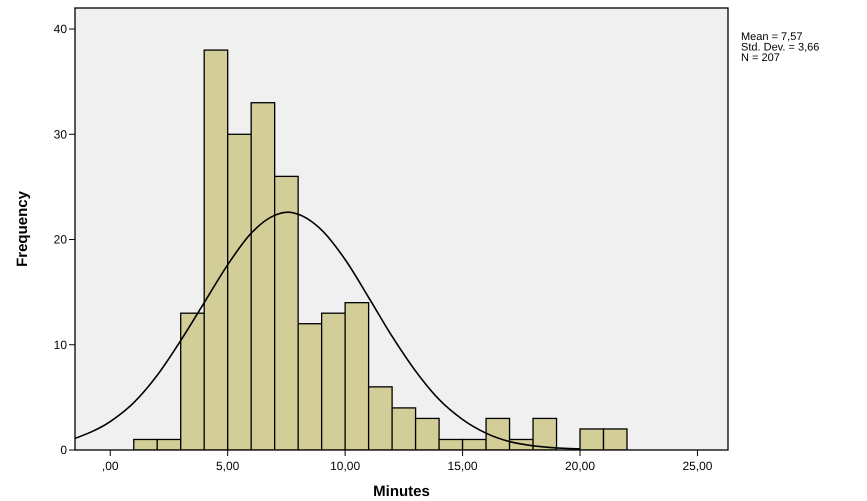  Describe the element at coordinates (580, 466) in the screenshot. I see `x-tick-label: 20,00` at that location.